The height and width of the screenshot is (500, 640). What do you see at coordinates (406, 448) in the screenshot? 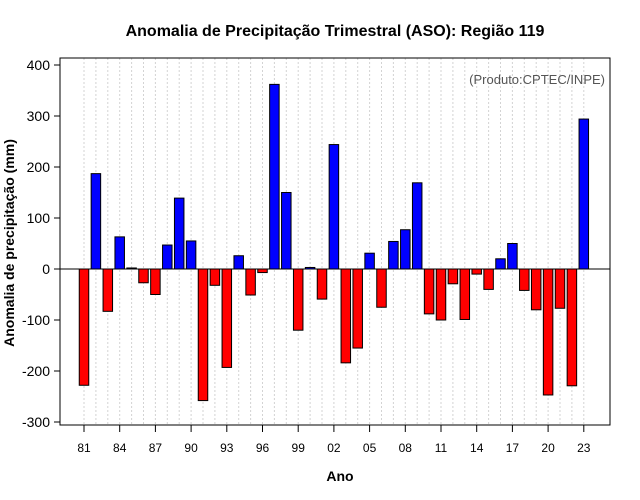
I see `x-tick-label: 08` at bounding box center [406, 448].